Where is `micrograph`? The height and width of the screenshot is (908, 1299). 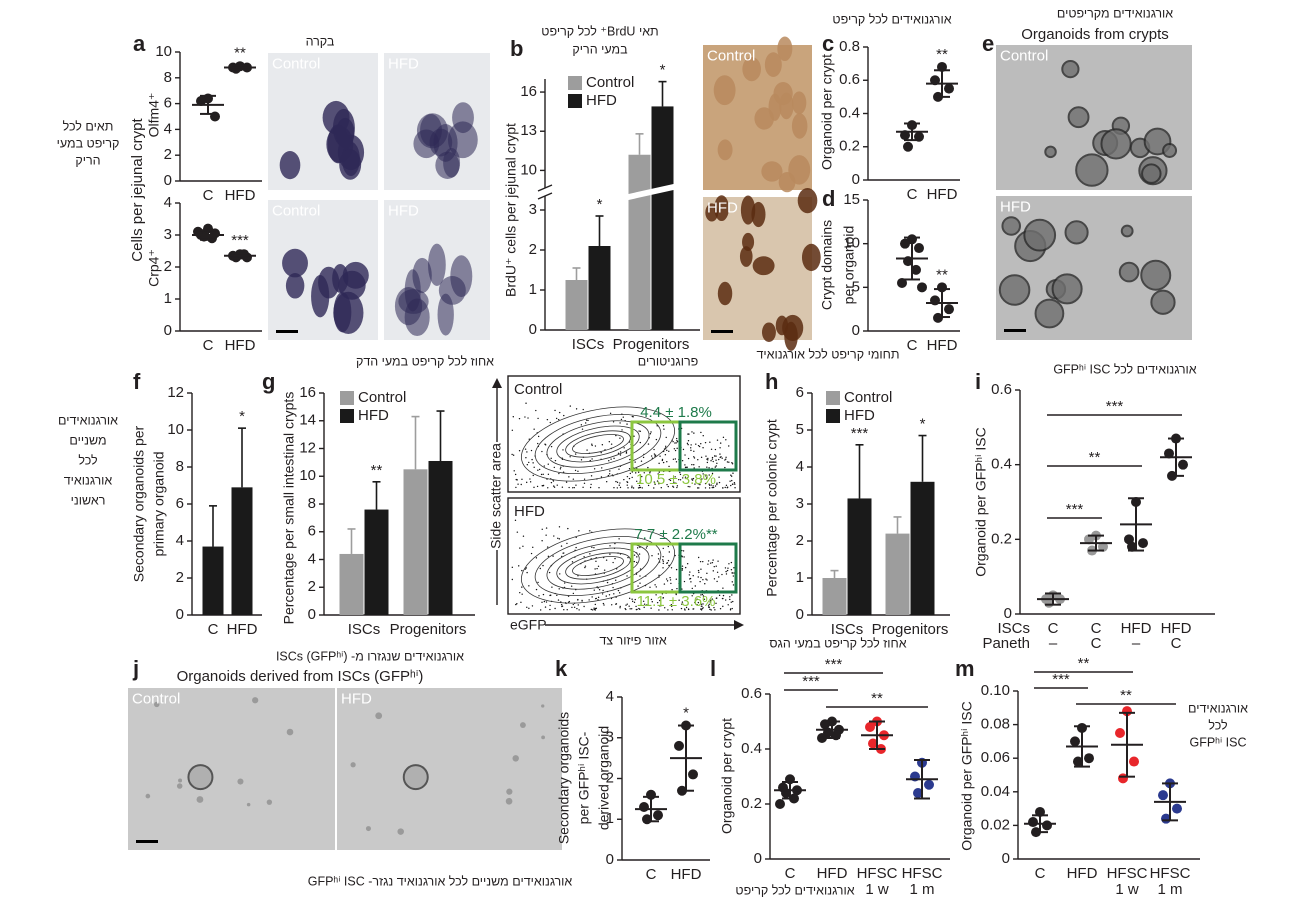 micrograph is located at coordinates (231, 769).